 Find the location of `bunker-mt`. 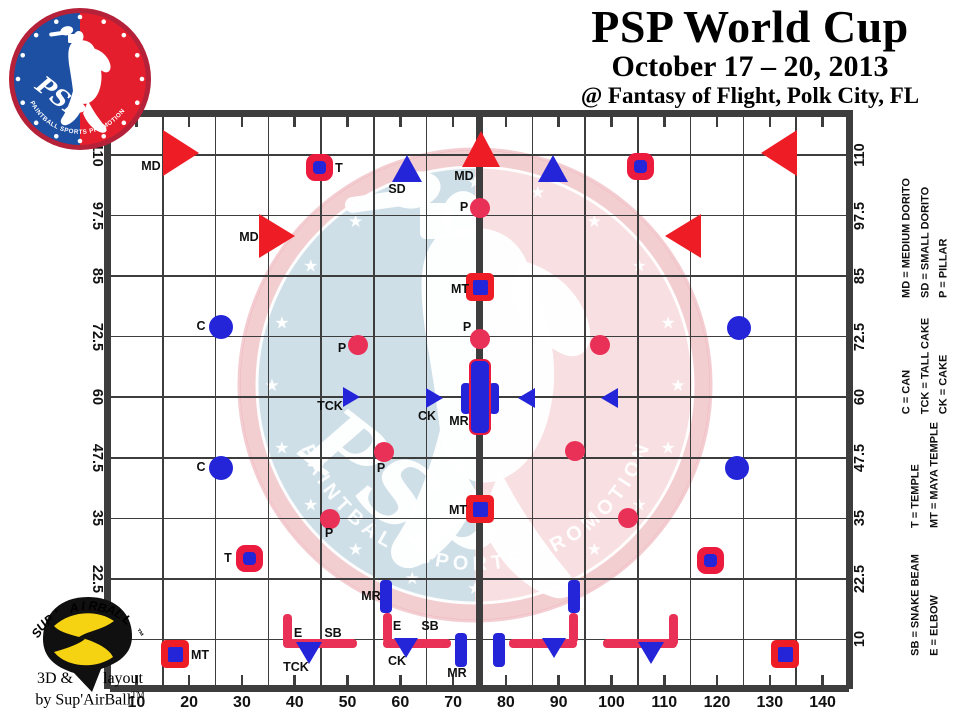

bunker-mt is located at coordinates (175, 654).